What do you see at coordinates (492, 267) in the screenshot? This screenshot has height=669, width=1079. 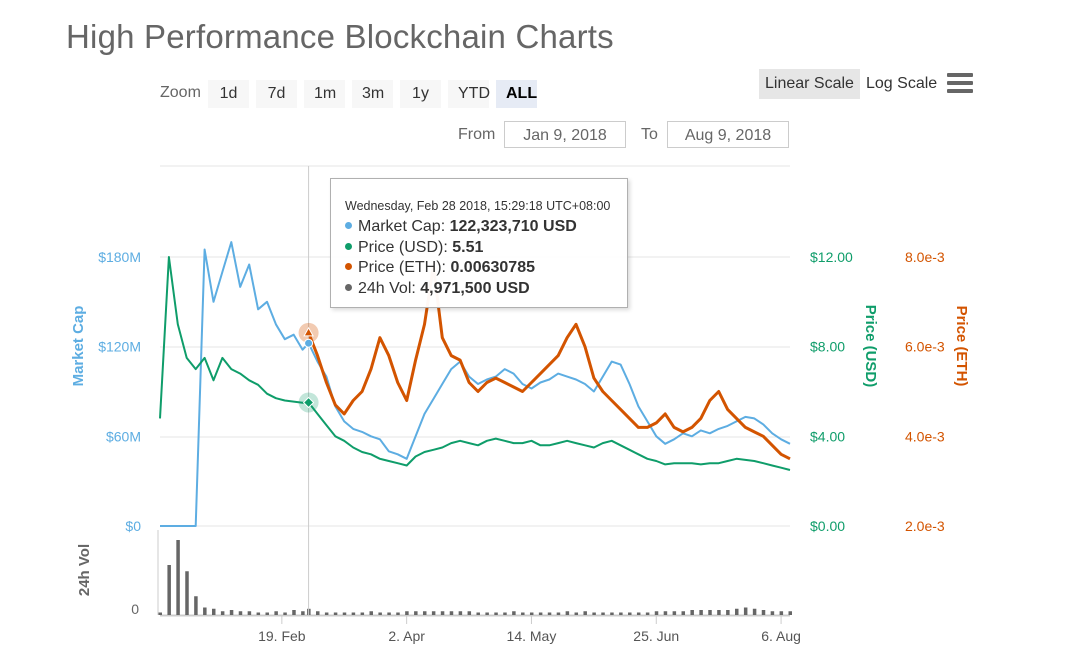 I see `tooltip-value: 0.00630785` at bounding box center [492, 267].